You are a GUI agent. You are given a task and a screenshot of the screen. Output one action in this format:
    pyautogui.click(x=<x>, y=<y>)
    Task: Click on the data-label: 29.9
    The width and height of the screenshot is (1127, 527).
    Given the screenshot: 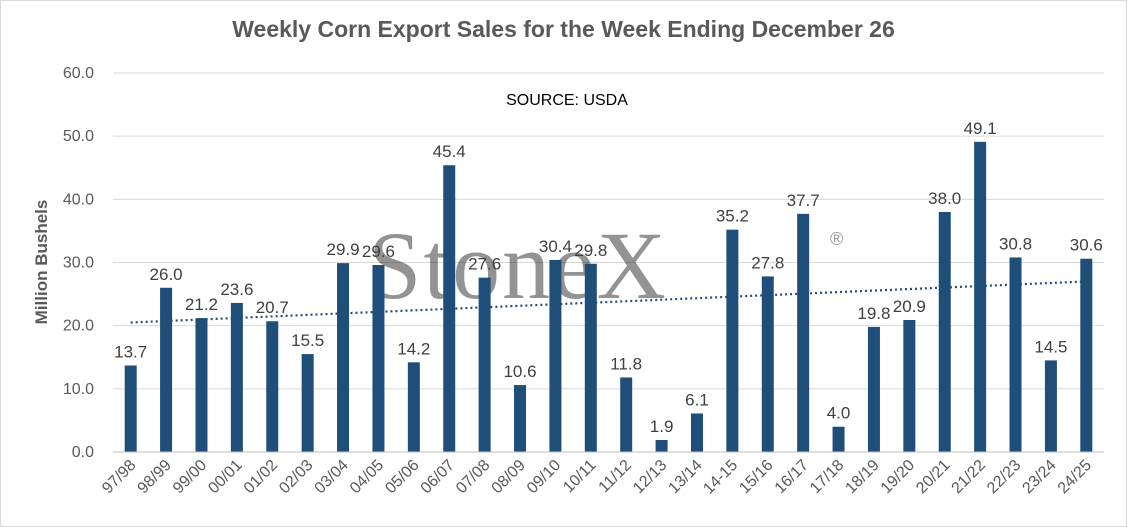 What is the action you would take?
    pyautogui.click(x=343, y=249)
    